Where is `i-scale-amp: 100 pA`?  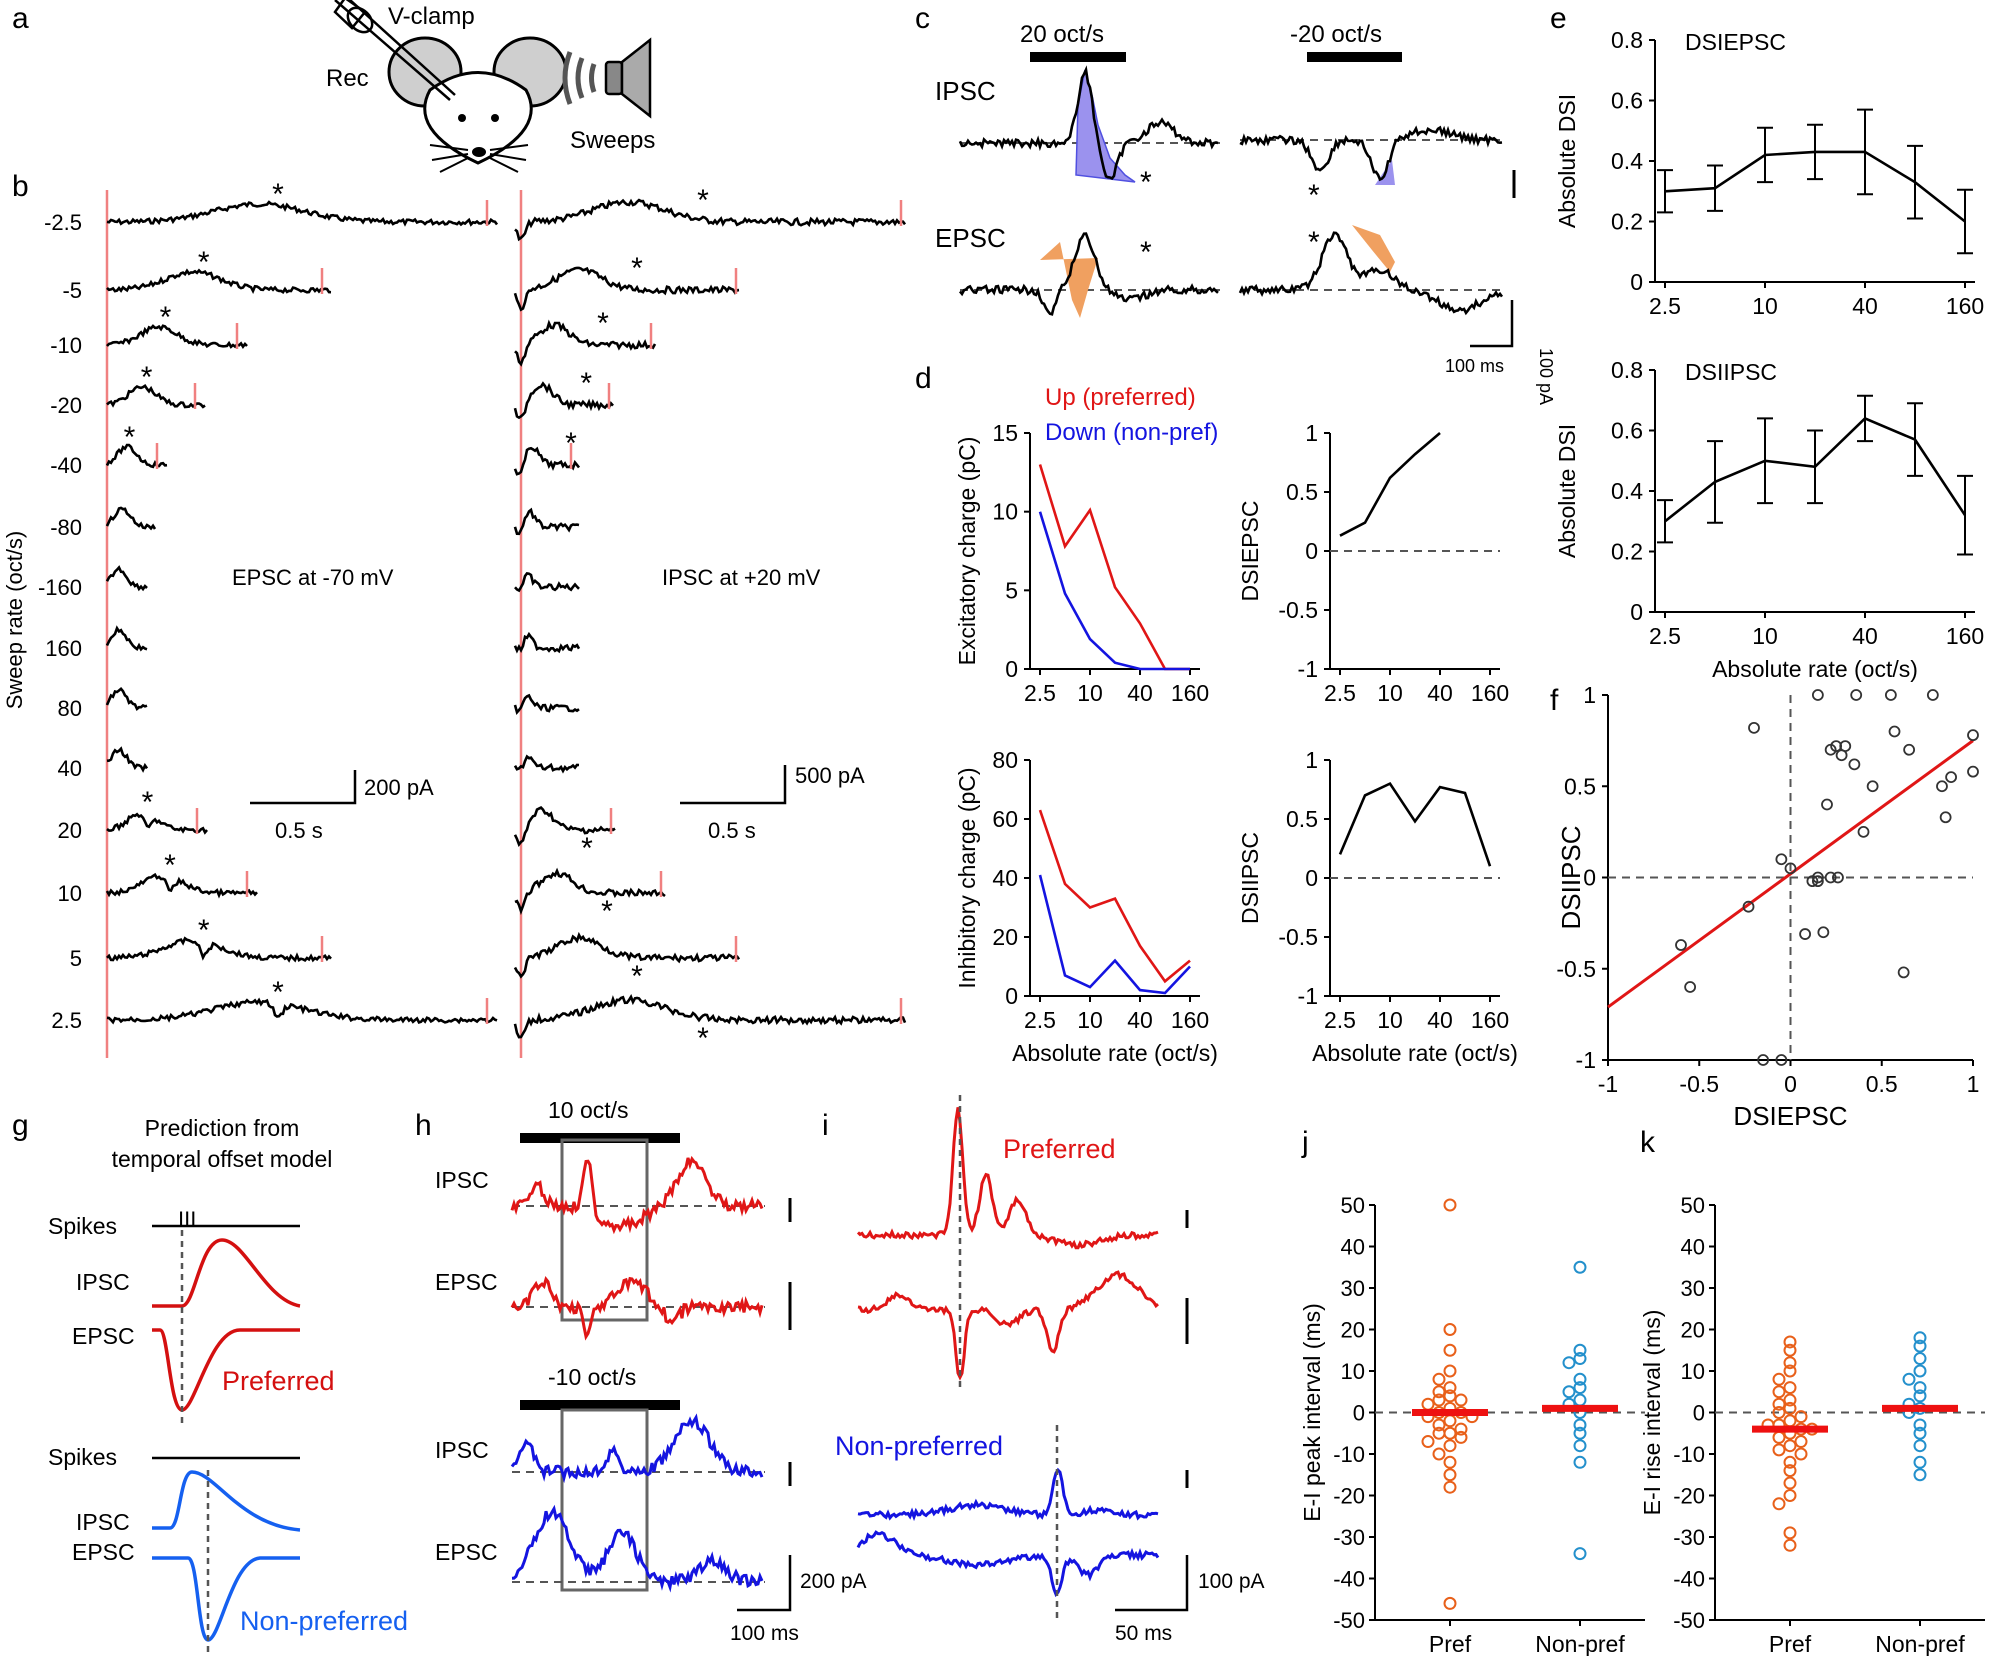 i-scale-amp: 100 pA is located at coordinates (1231, 1581).